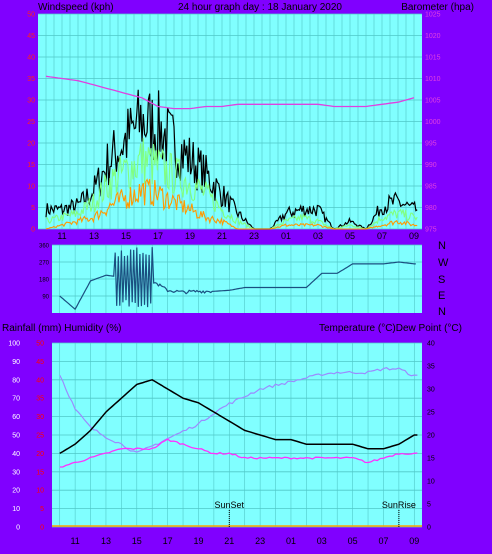 The width and height of the screenshot is (492, 554). I want to click on pressure-y-tick-labels: 975 980 985 990 995 1000 1005 1010 1015 1020 1025, so click(433, 123).